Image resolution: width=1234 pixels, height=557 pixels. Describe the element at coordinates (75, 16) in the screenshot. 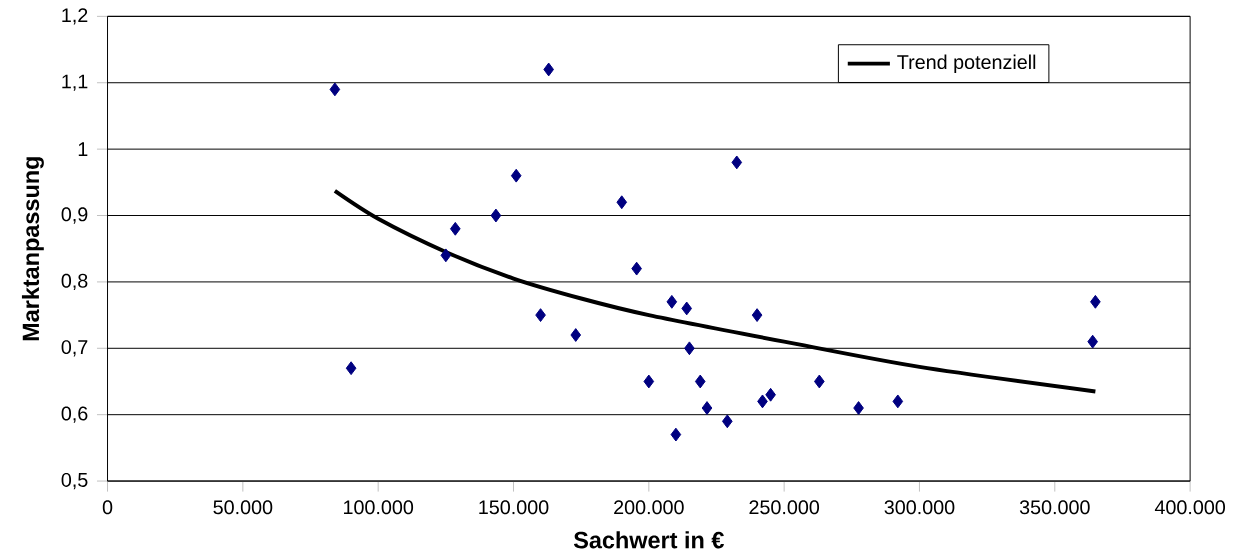

I see `y-tick-label: 1,2` at that location.